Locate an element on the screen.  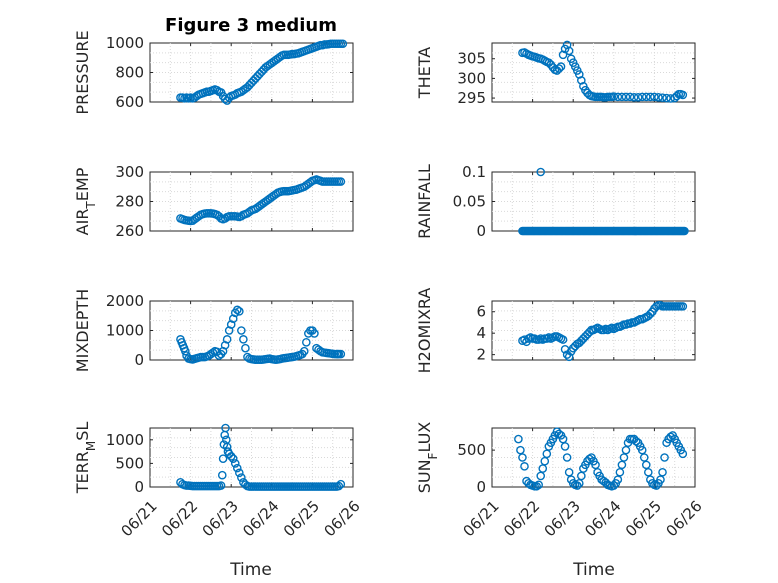
y-axis-label: THETA is located at coordinates (424, 73).